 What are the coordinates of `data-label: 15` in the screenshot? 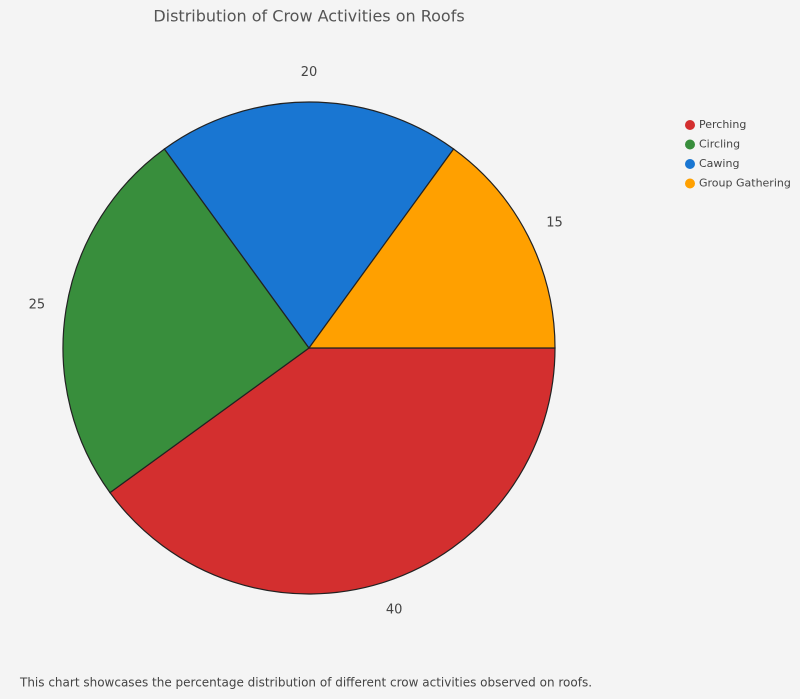 It's located at (554, 222).